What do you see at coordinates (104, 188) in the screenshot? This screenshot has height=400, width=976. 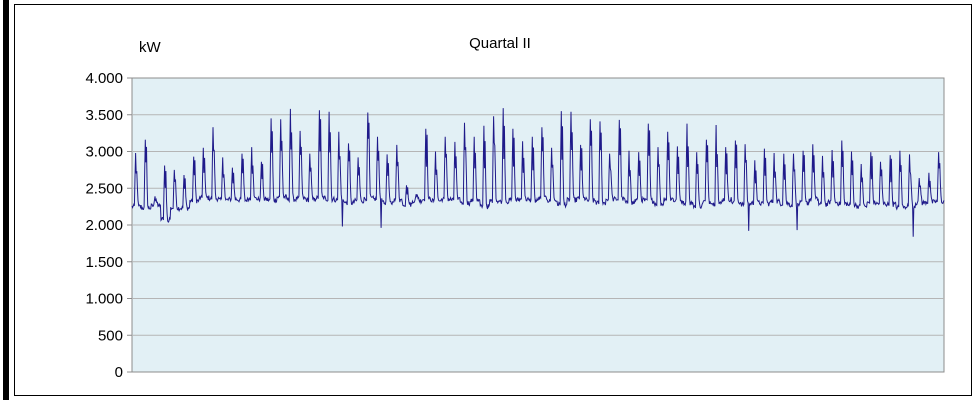 I see `y-tick-label: 2.500` at bounding box center [104, 188].